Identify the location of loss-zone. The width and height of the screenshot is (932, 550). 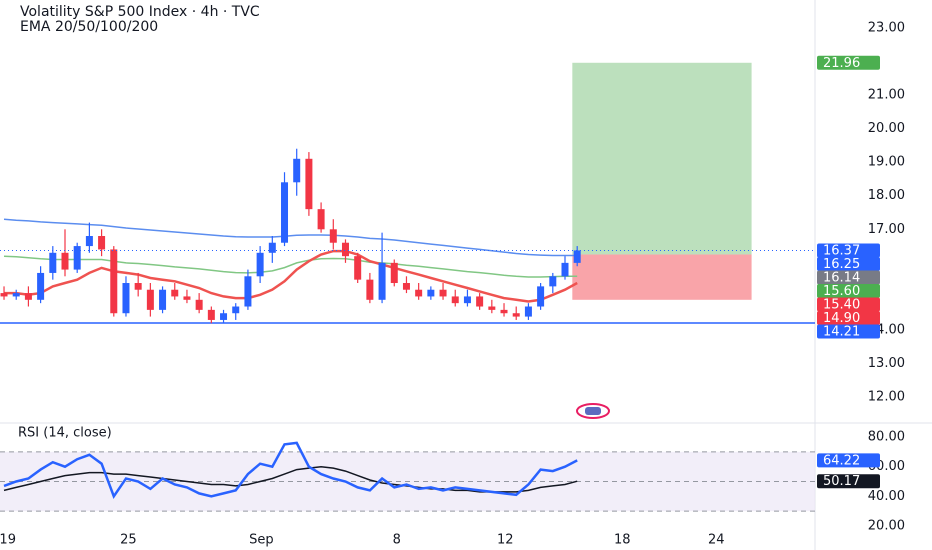
(662, 277).